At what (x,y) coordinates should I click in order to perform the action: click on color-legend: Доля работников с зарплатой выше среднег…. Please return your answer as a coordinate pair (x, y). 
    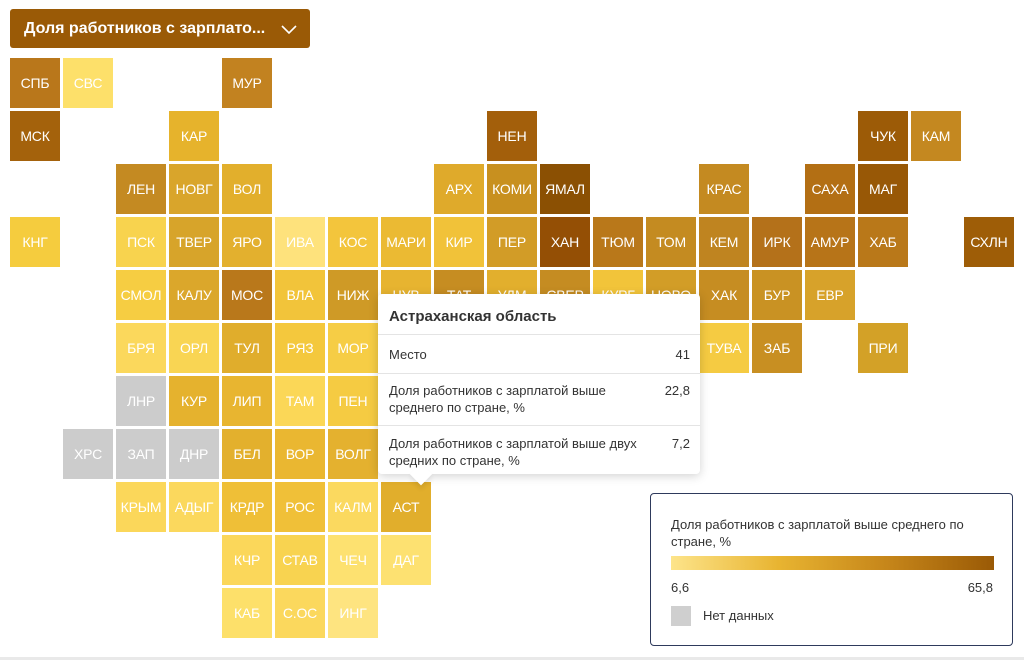
    Looking at the image, I should click on (831, 569).